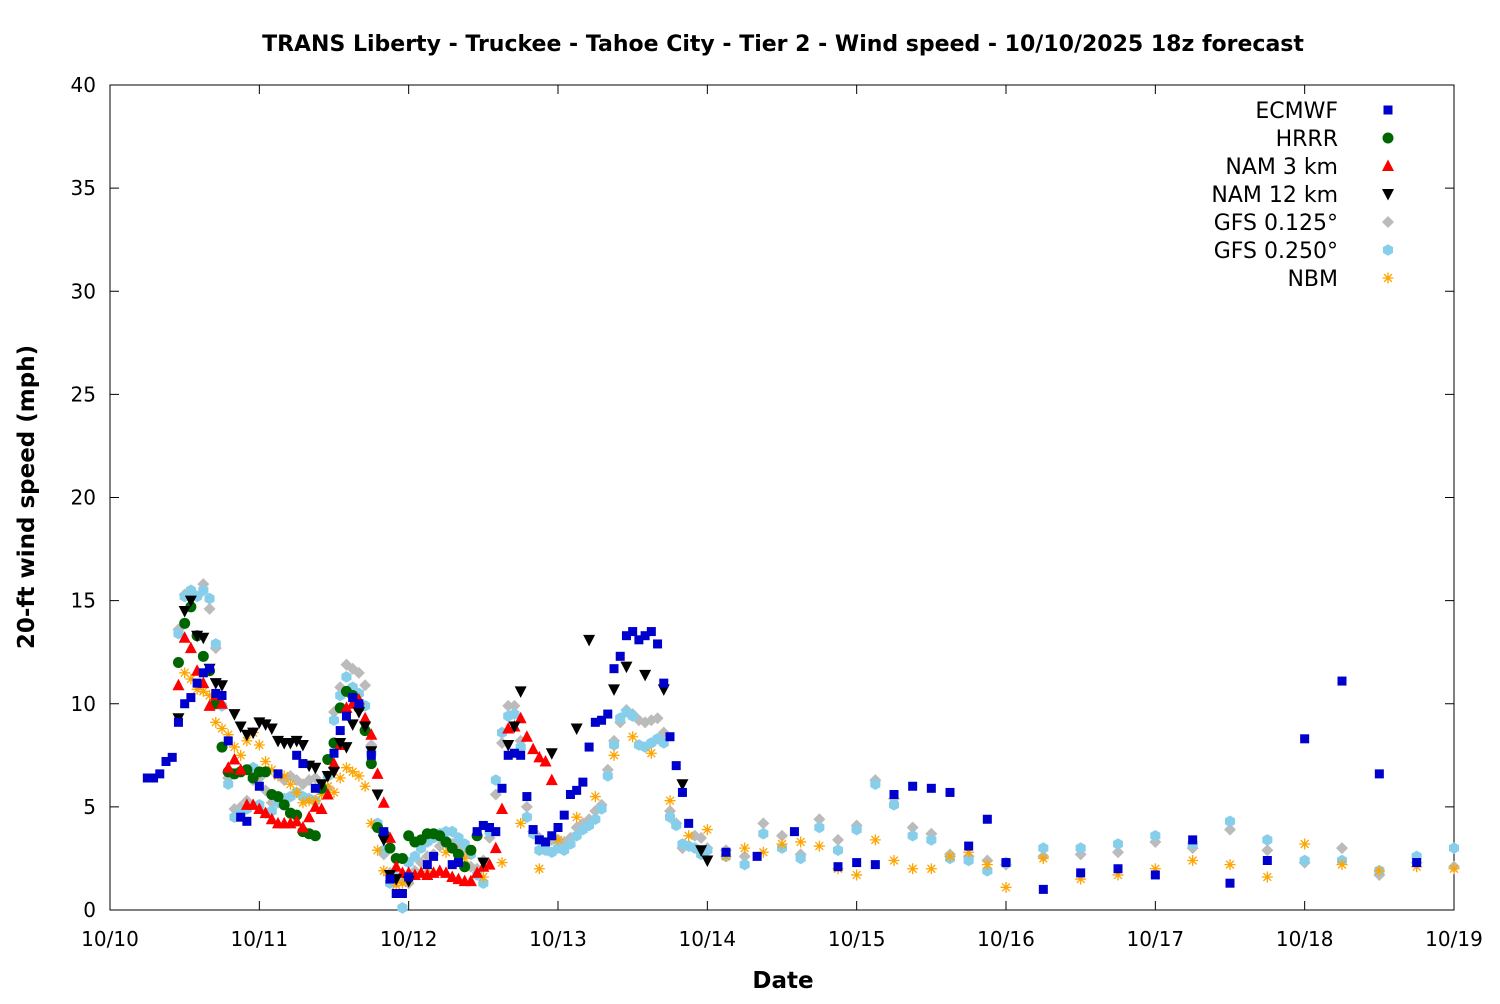 The height and width of the screenshot is (1004, 1500). I want to click on legend-label: NBM, so click(1312, 279).